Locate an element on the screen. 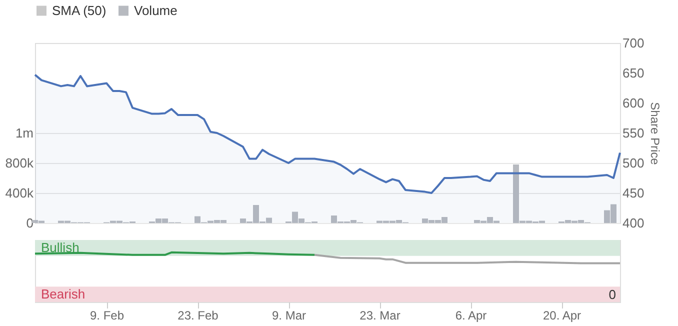  y2-tick-label: 400 is located at coordinates (633, 223).